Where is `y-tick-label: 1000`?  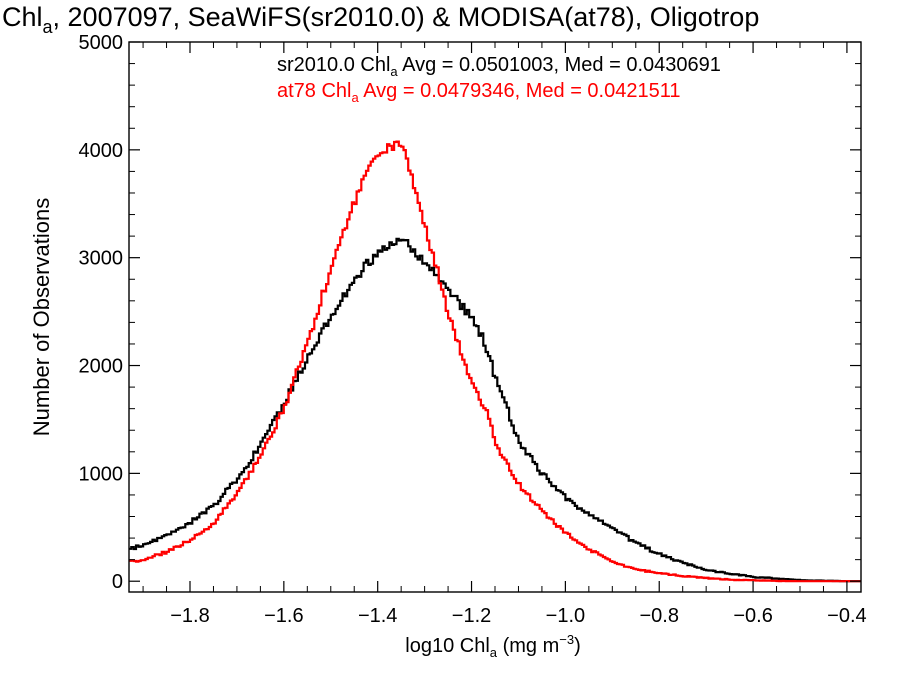
y-tick-label: 1000 is located at coordinates (101, 474).